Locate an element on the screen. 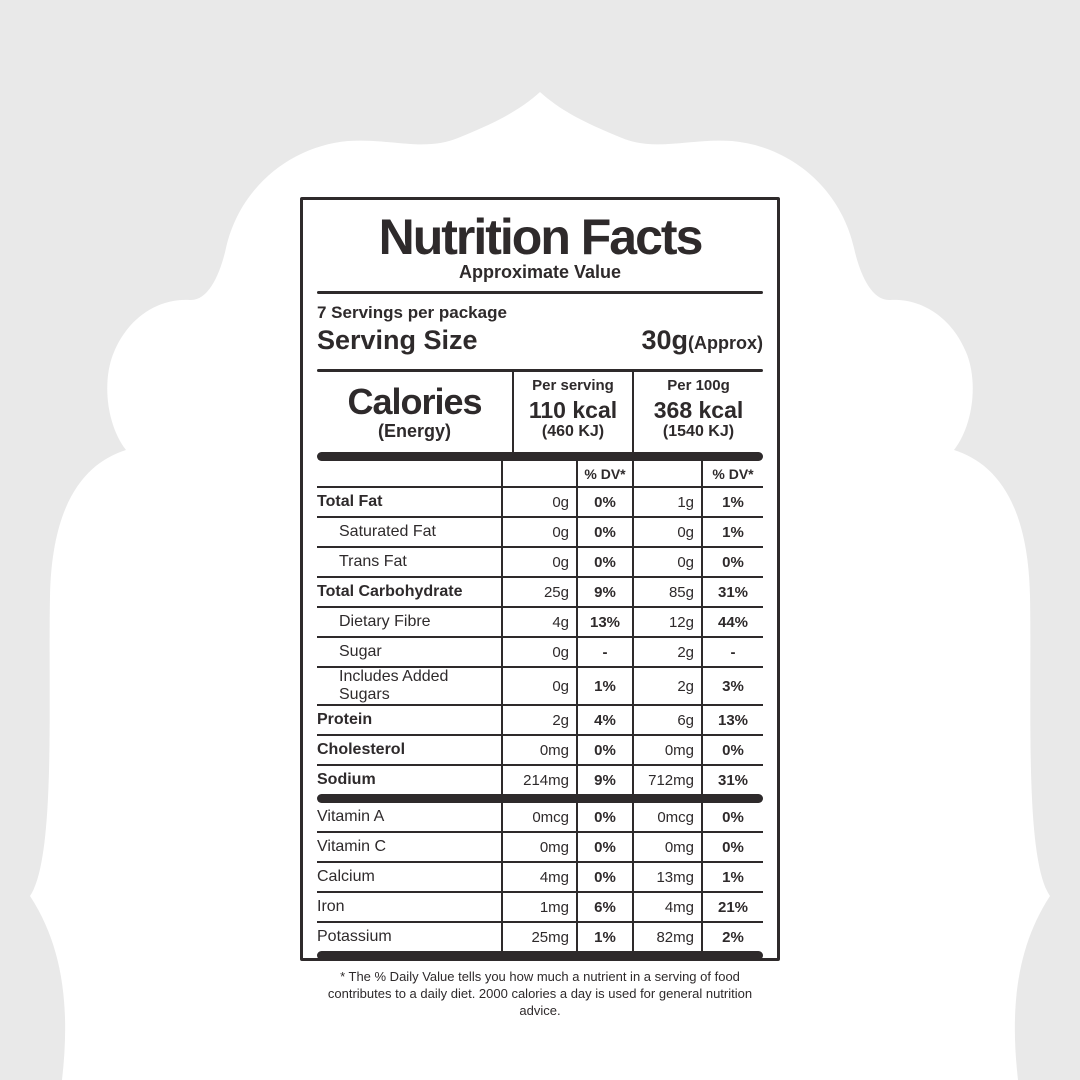  nutrient-name: Includes Added Sugars is located at coordinates (394, 685).